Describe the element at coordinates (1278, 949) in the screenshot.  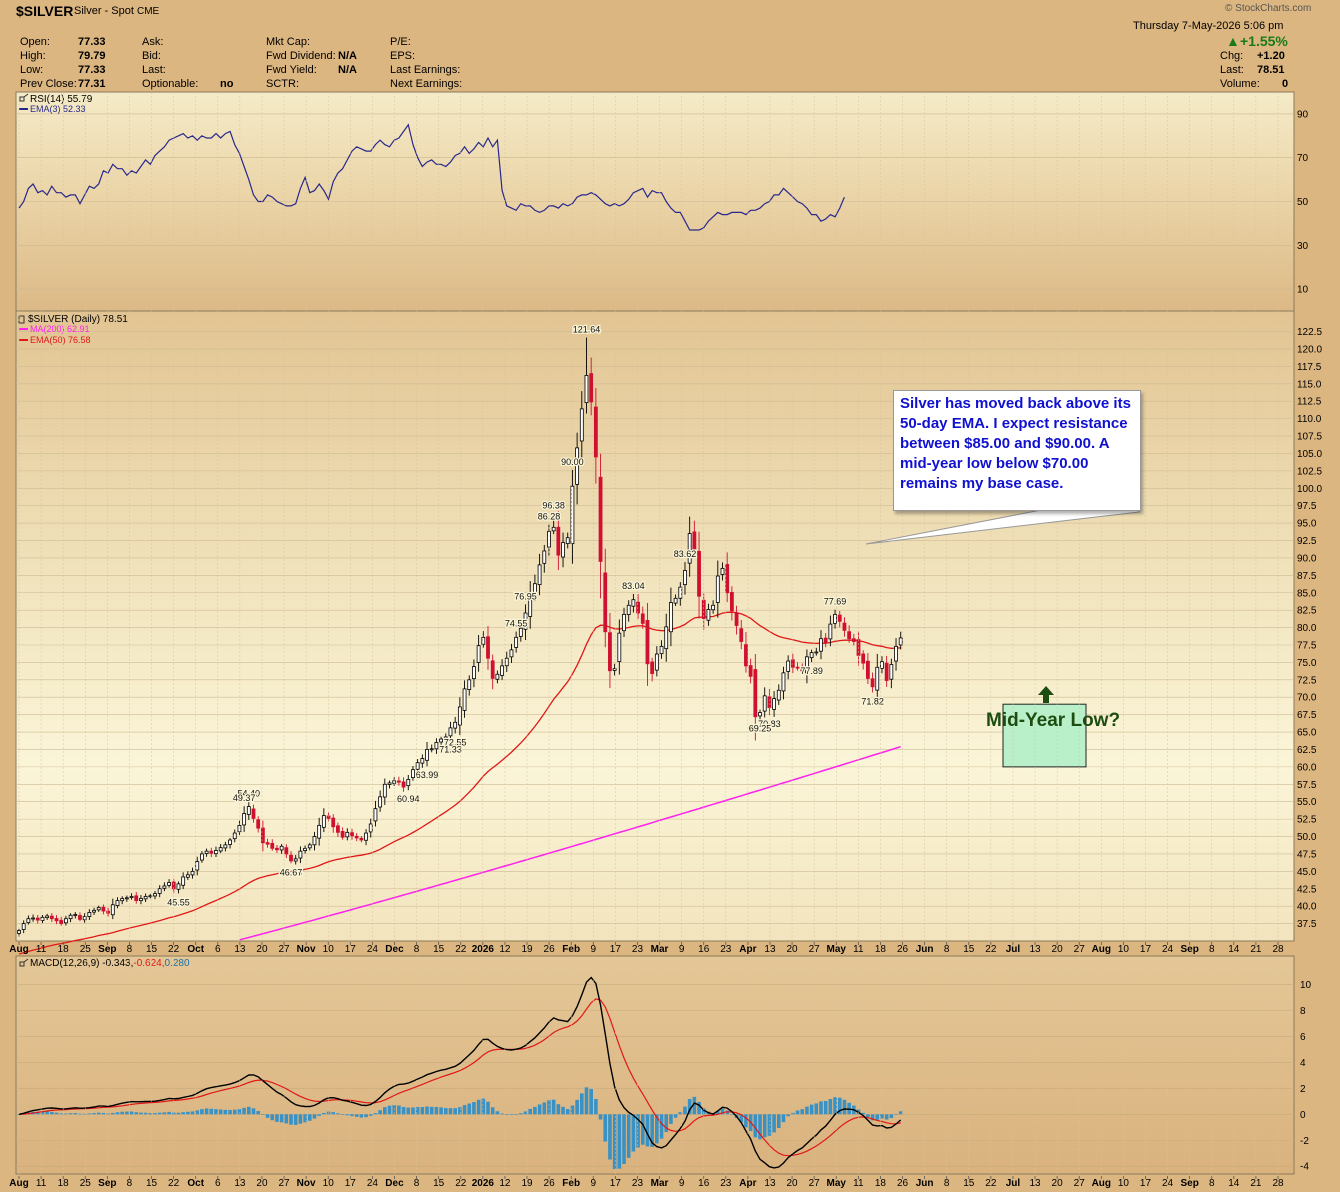
I see `price-x-tick-label: 28` at that location.